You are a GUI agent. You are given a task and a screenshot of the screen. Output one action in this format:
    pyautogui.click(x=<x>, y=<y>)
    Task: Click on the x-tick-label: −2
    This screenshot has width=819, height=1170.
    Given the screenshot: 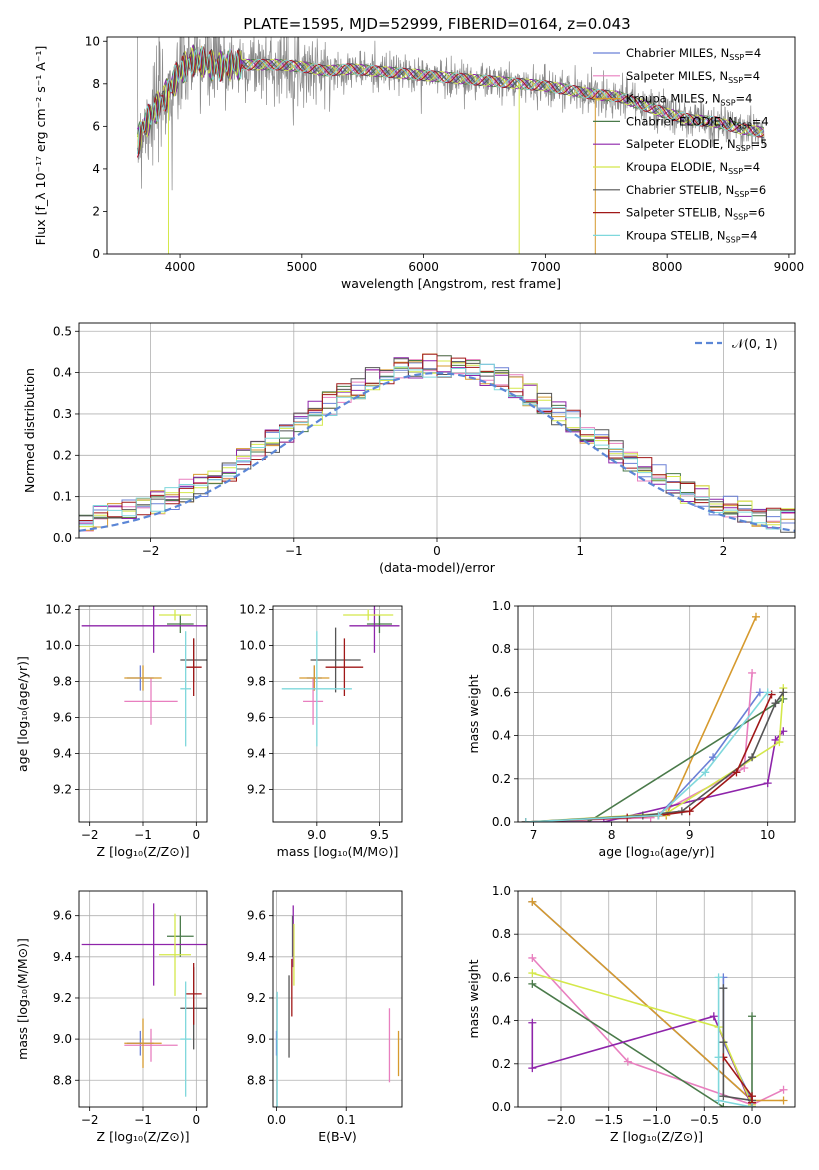 What is the action you would take?
    pyautogui.click(x=151, y=551)
    